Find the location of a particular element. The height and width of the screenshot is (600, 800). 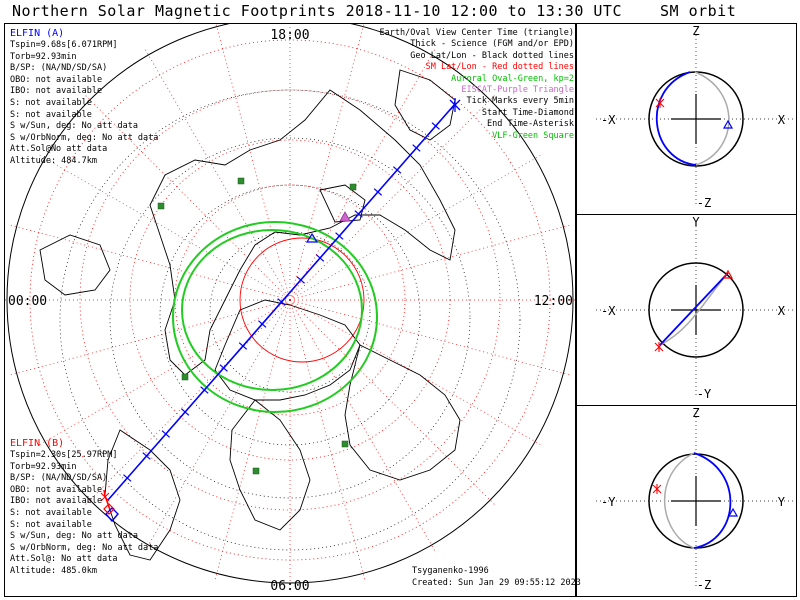

legend-item: Earth/Oval View Center Time (triangle) is located at coordinates (476, 33).